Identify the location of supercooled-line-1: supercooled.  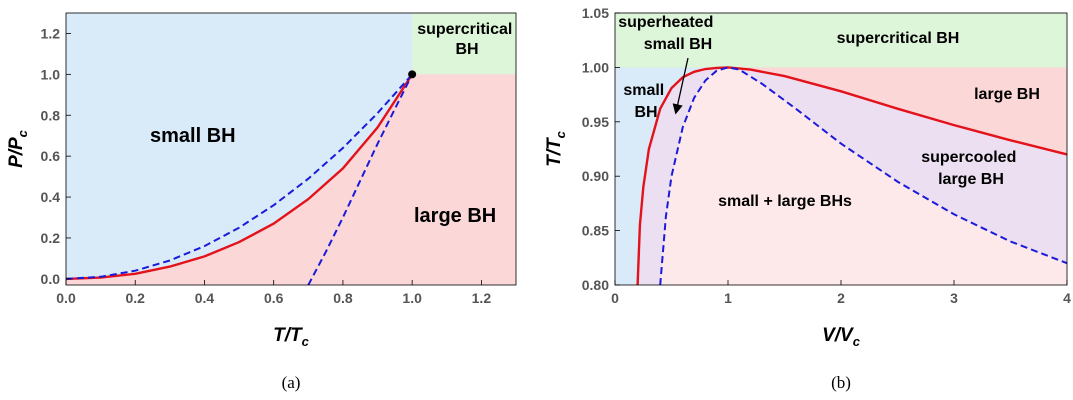
(968, 157).